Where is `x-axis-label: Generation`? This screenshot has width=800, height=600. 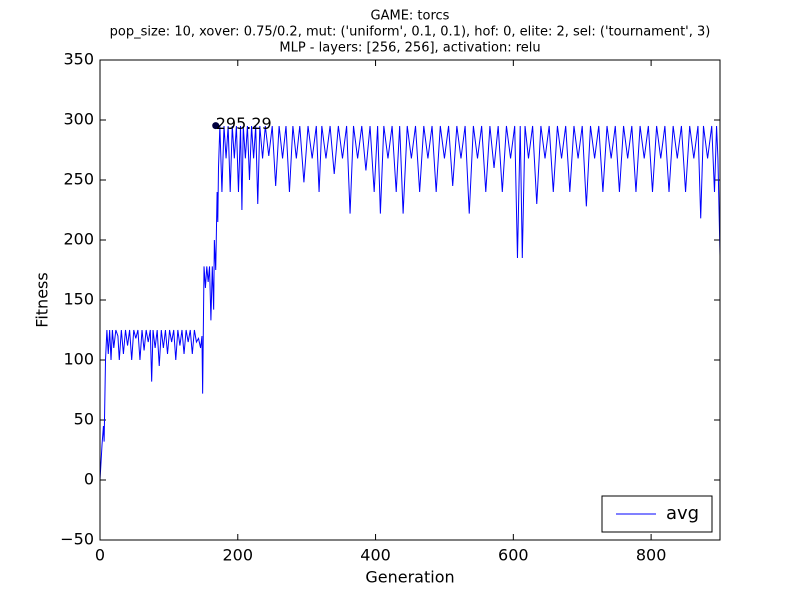 x-axis-label: Generation is located at coordinates (409, 577).